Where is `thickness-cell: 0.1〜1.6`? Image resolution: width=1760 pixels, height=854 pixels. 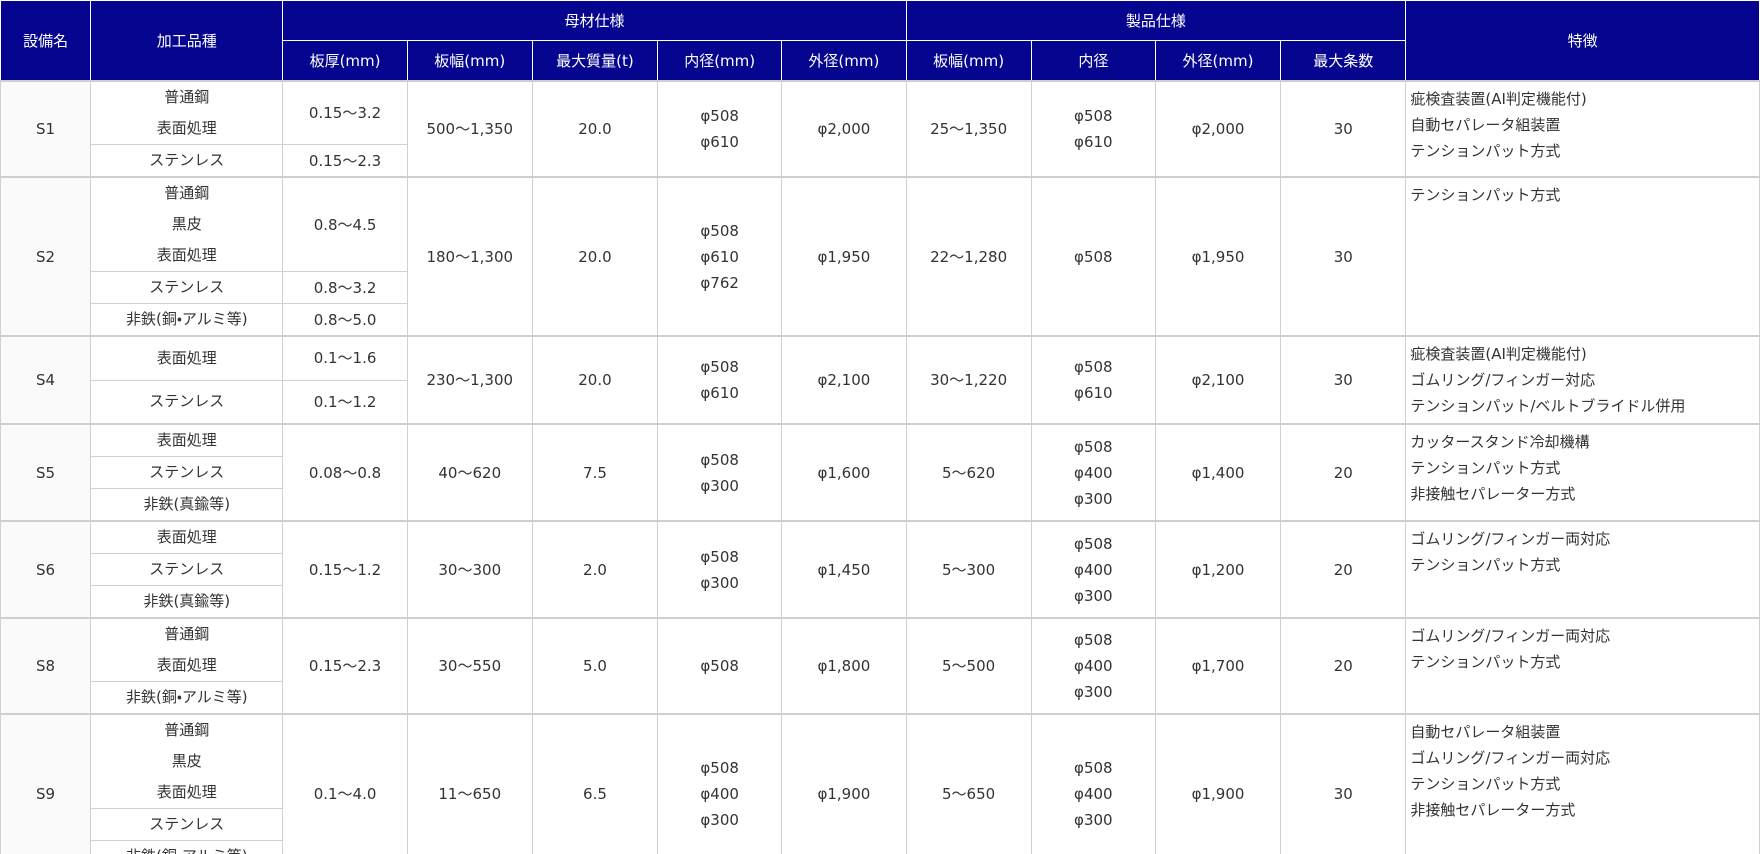 thickness-cell: 0.1〜1.6 is located at coordinates (345, 358).